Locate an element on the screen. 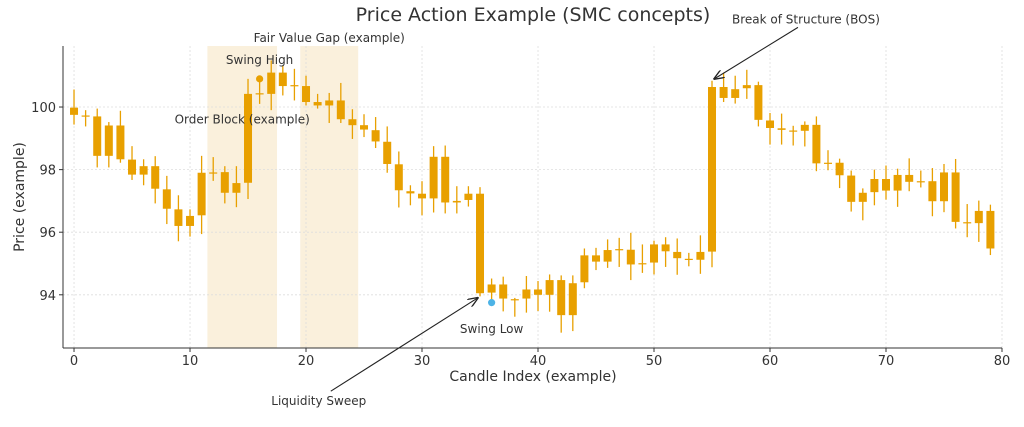 Image resolution: width=1024 pixels, height=427 pixels. chart-title: Price Action Example (SMC concepts) is located at coordinates (533, 15).